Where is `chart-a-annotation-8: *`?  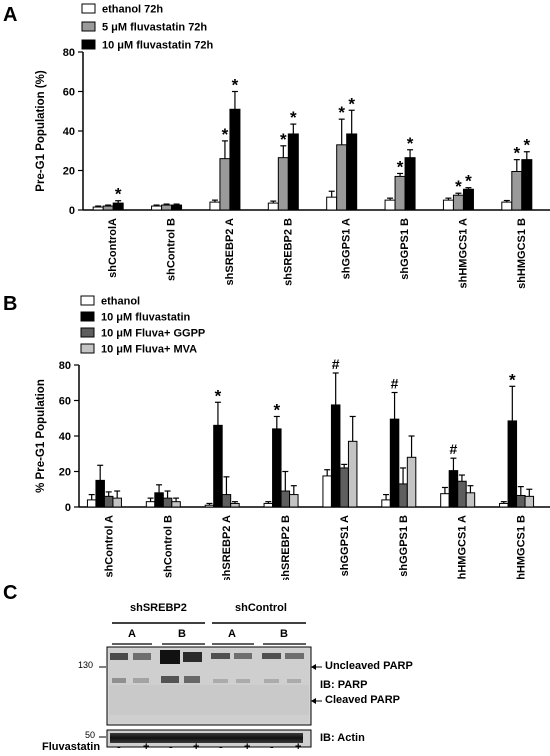
chart-a-annotation-8: * is located at coordinates (410, 143).